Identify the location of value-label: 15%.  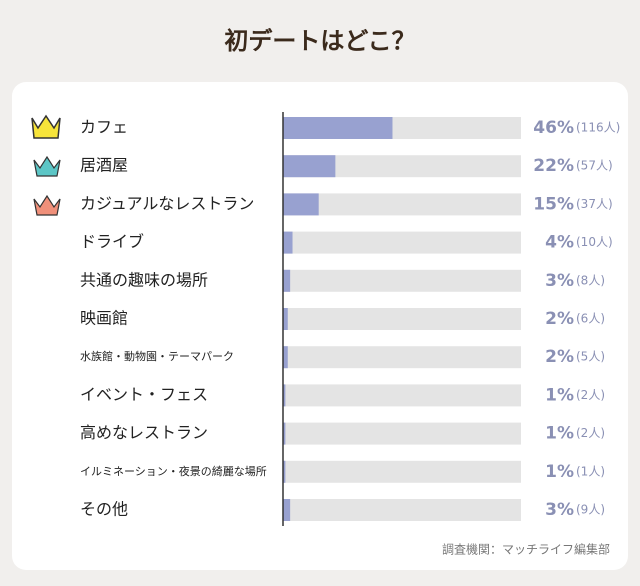
(553, 204).